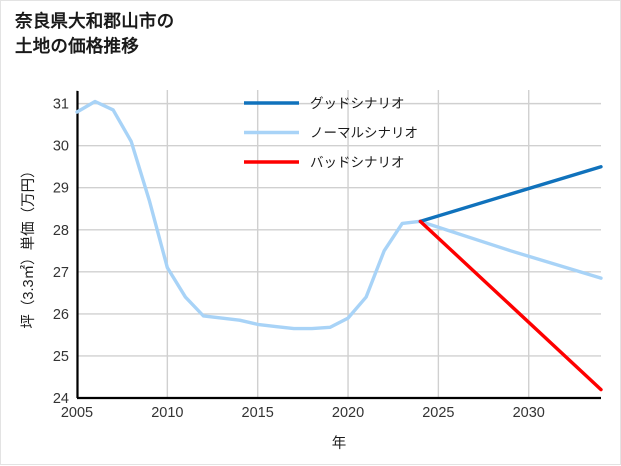  I want to click on x-tick-label: 2025, so click(438, 413).